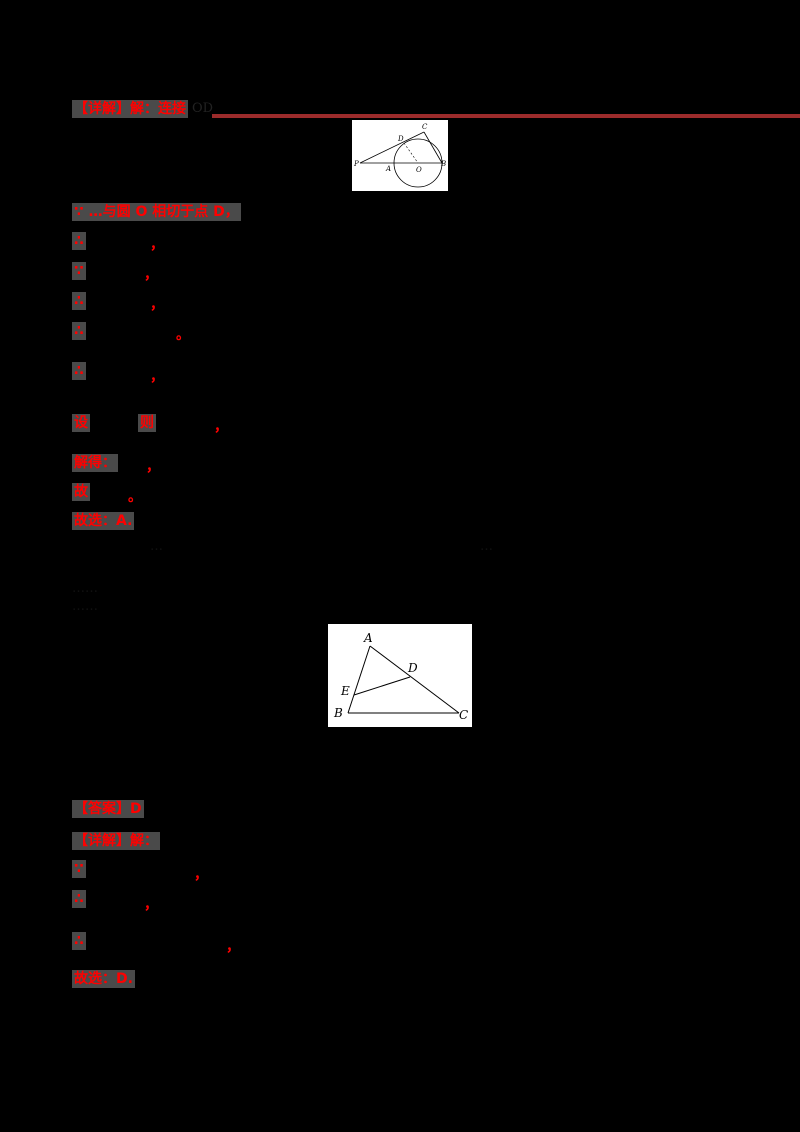 This screenshot has height=1132, width=800. I want to click on solve-label: 解得：, so click(95, 463).